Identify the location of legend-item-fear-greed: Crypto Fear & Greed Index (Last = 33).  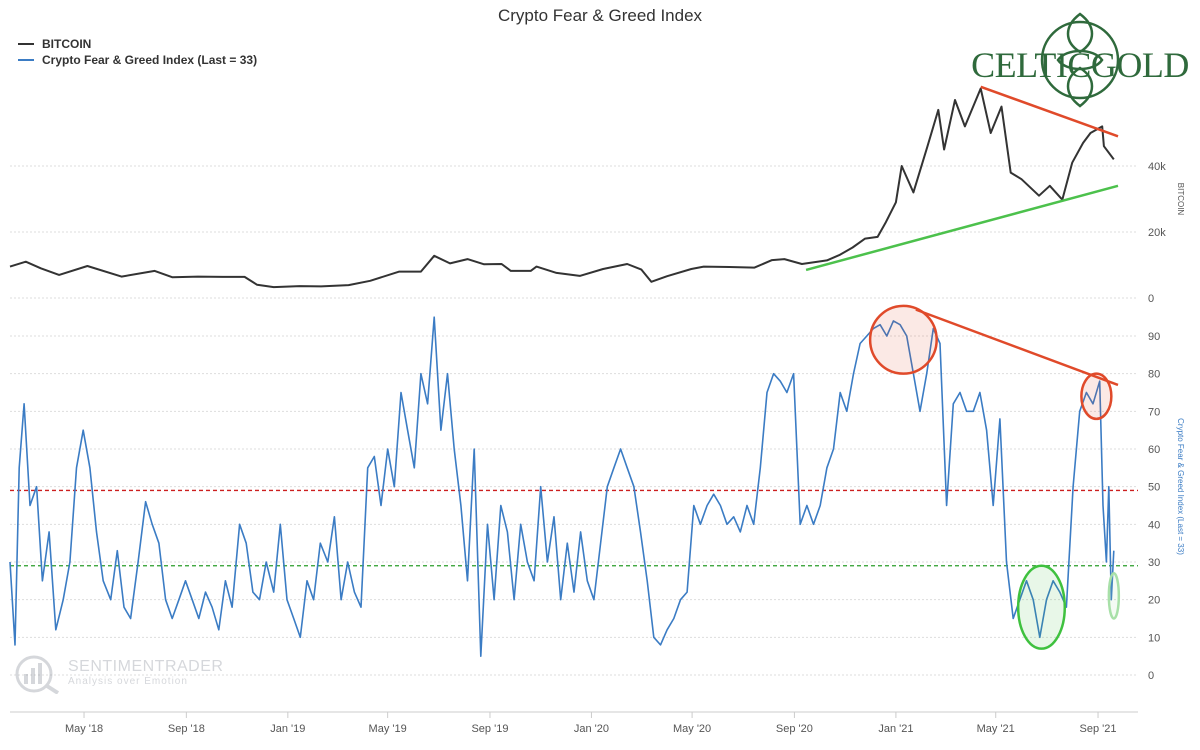
(137, 60).